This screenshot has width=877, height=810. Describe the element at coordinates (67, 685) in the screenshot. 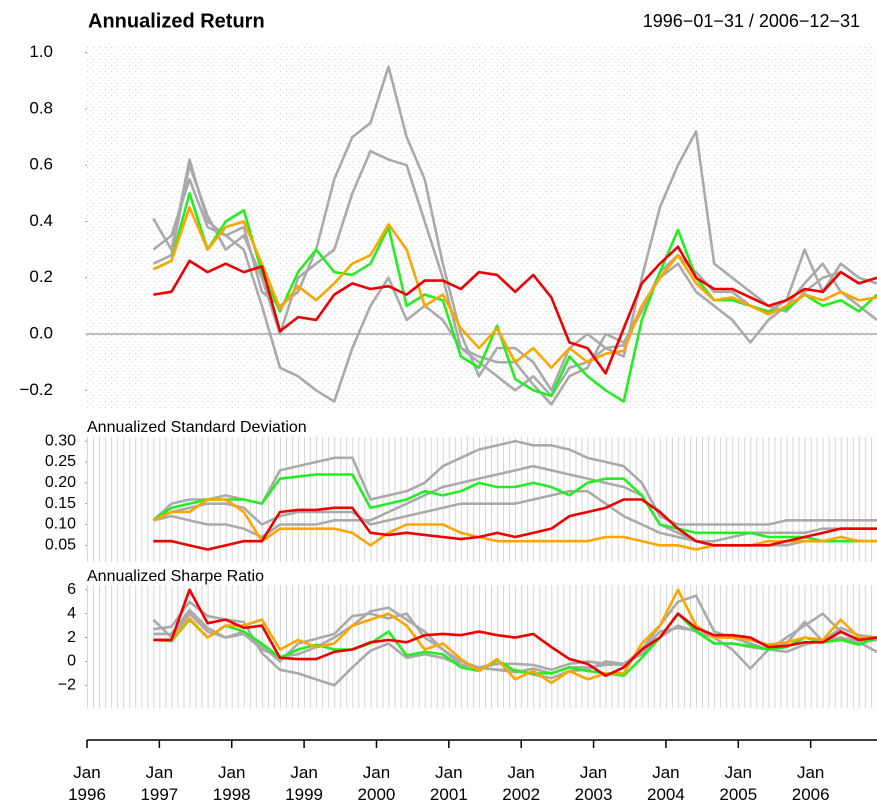

I see `y-tick-label: −2` at that location.